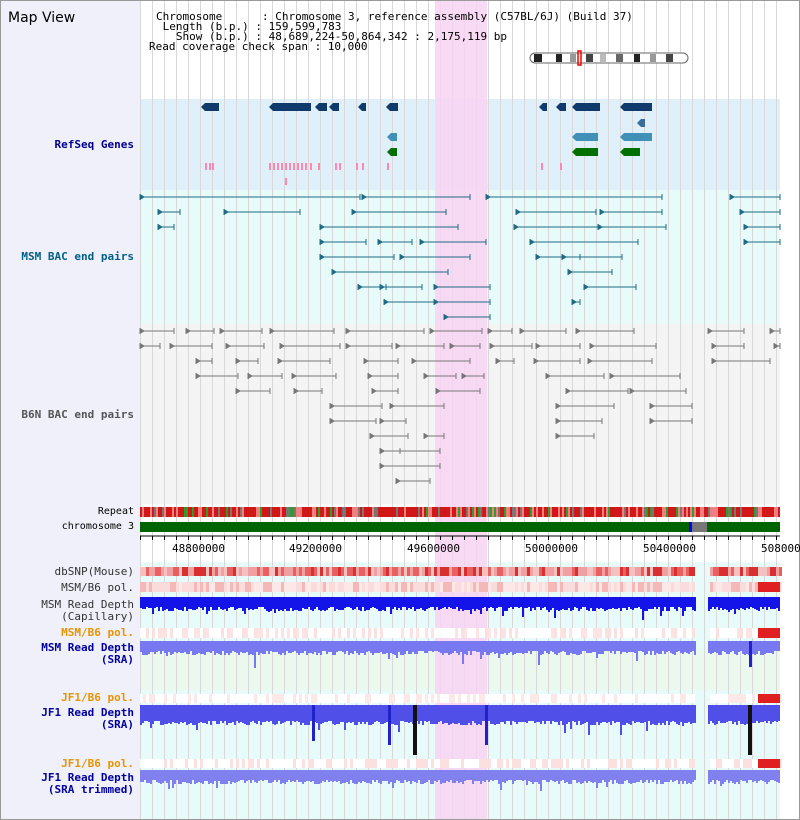 The height and width of the screenshot is (820, 800). What do you see at coordinates (97, 632) in the screenshot?
I see `track-label-msm-b6-pol-2: MSM/B6 pol.` at bounding box center [97, 632].